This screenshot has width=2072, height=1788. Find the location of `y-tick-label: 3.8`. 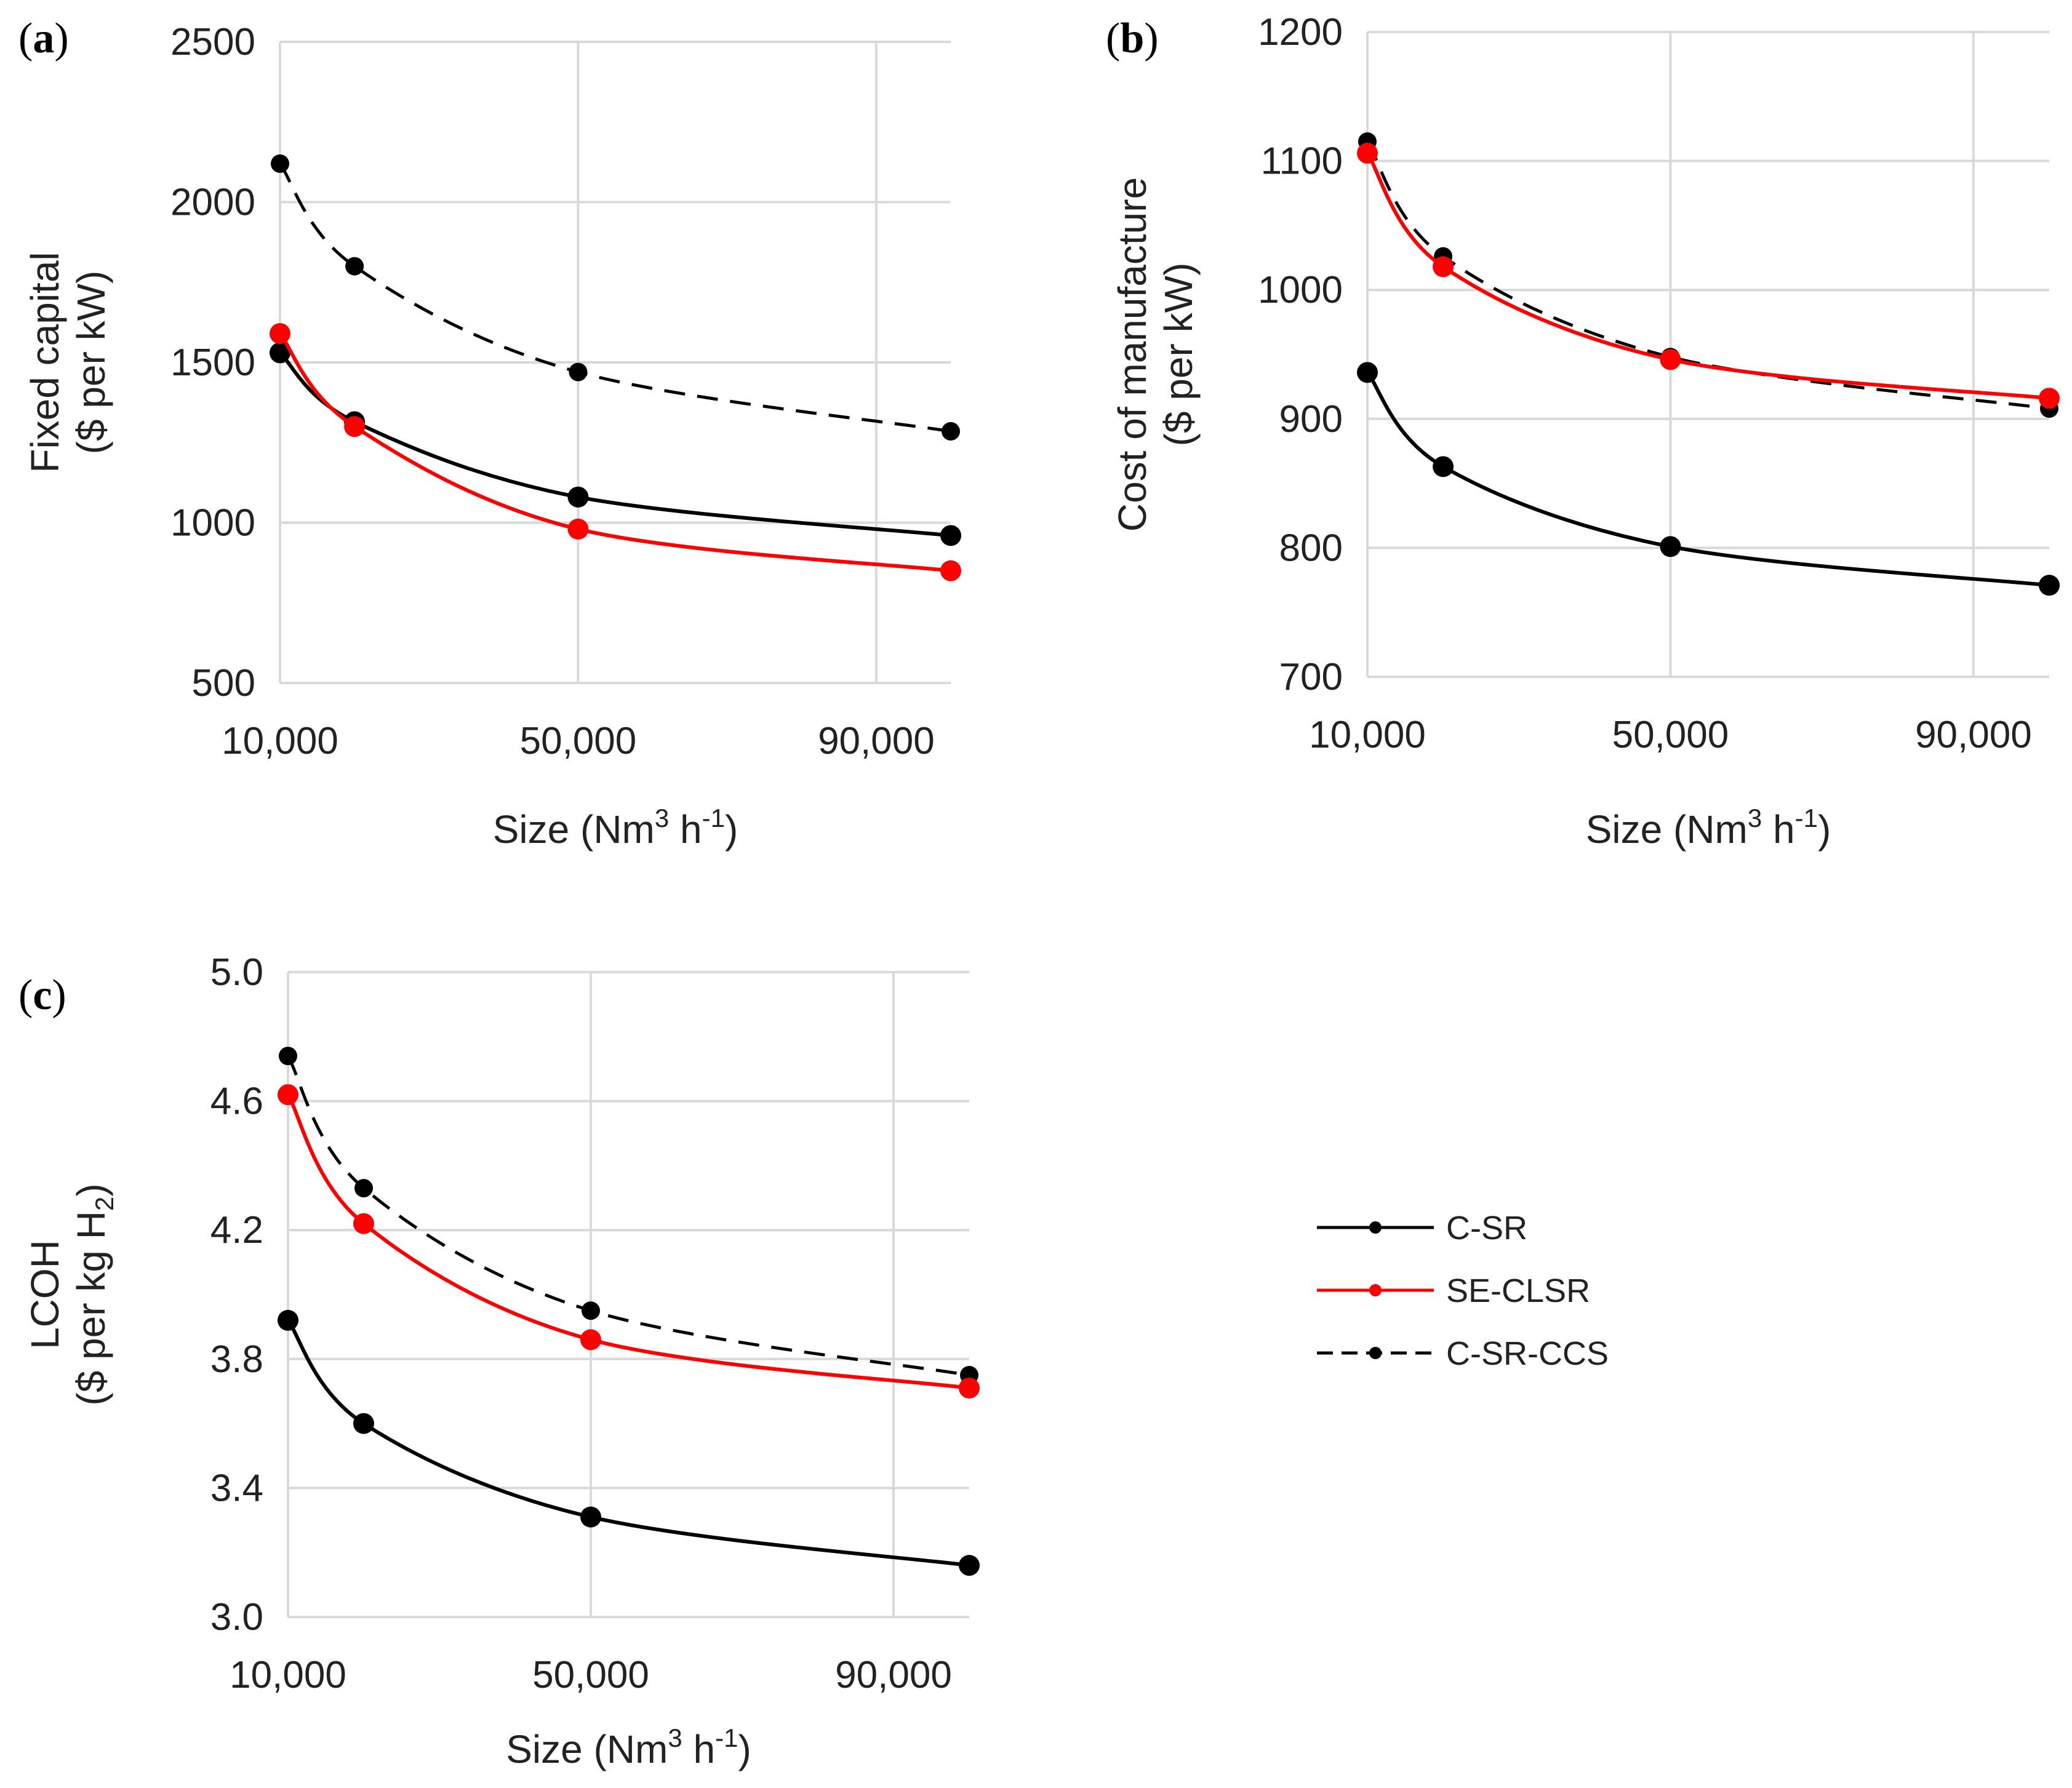

y-tick-label: 3.8 is located at coordinates (236, 1359).